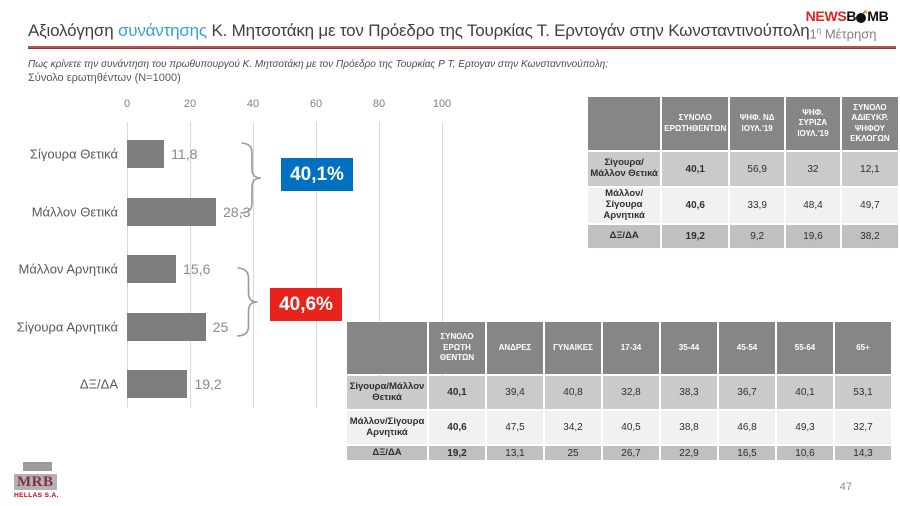 Image resolution: width=900 pixels, height=506 pixels. I want to click on x-axis-tick: 0, so click(127, 104).